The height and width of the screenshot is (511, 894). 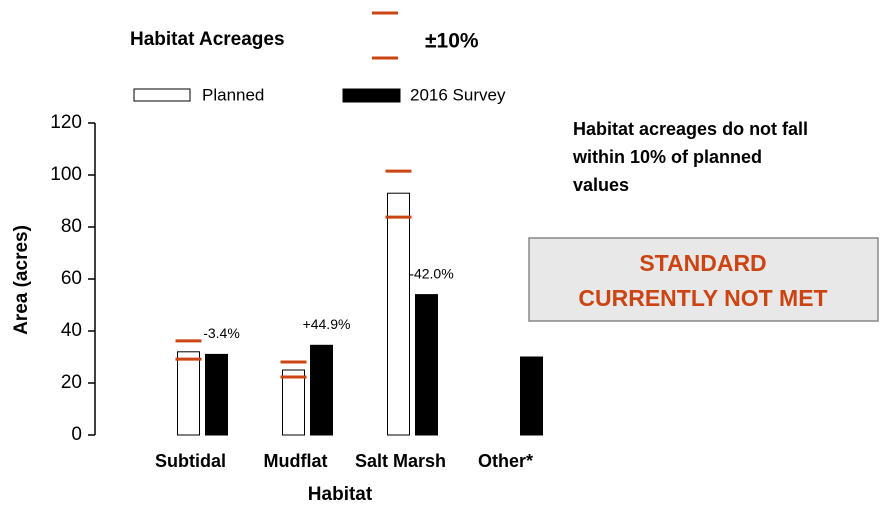 I want to click on x-tick-label: Other*, so click(x=505, y=461).